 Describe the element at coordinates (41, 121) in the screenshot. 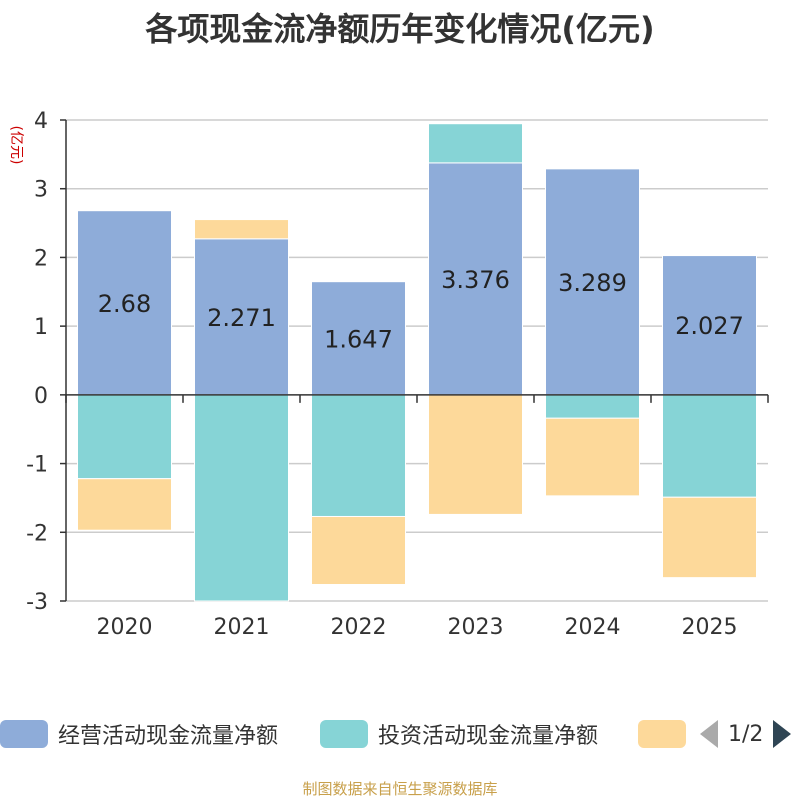

I see `y-tick-label: 4` at that location.